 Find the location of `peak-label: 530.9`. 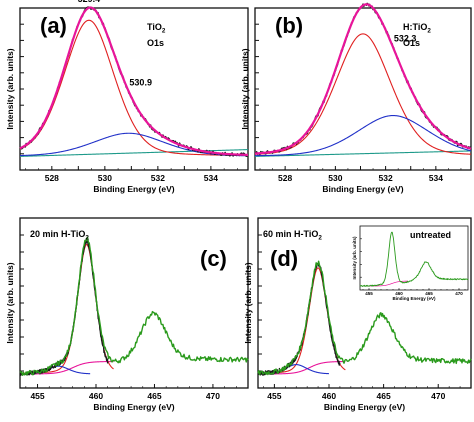

peak-label: 530.9 is located at coordinates (140, 82).